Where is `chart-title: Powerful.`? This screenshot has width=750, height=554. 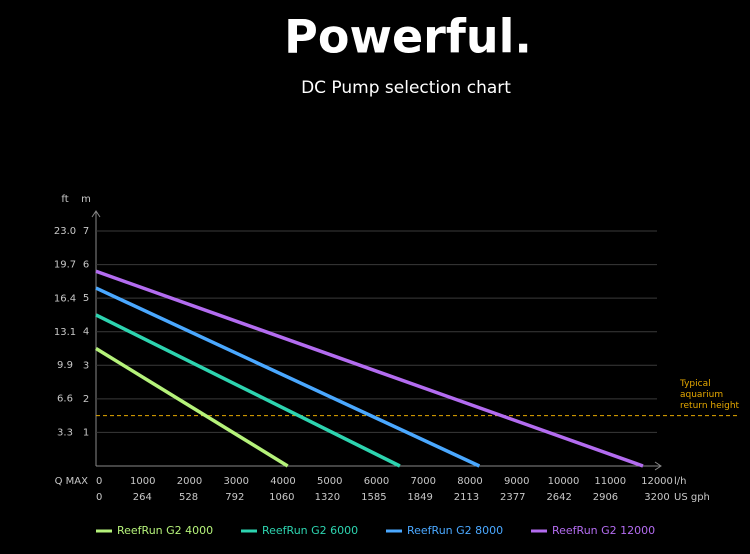
chart-title: Powerful. is located at coordinates (408, 37).